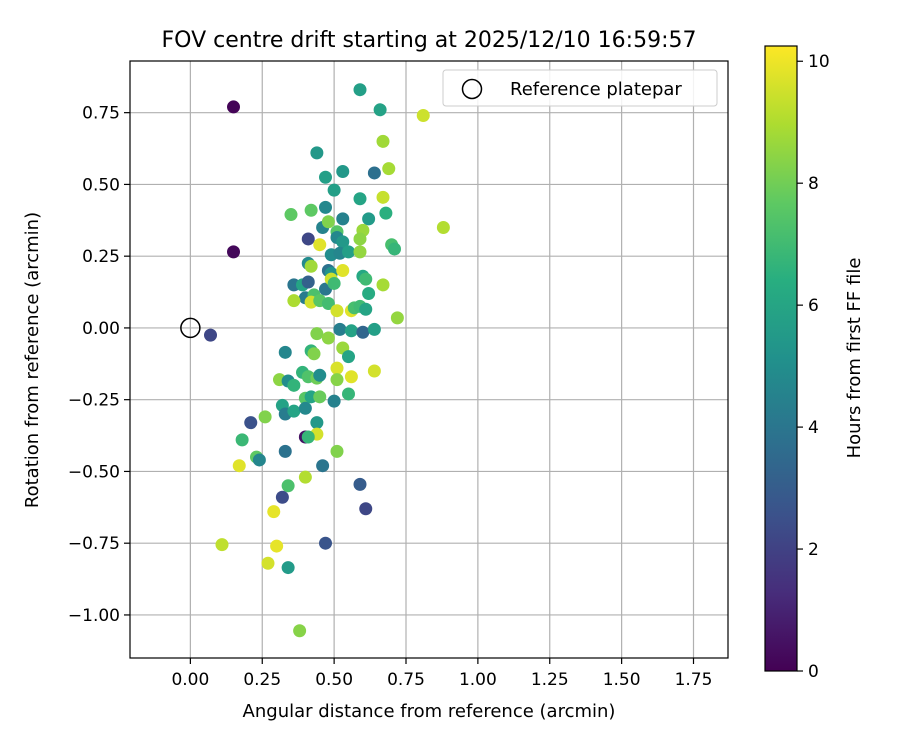  What do you see at coordinates (813, 184) in the screenshot?
I see `colorbar-tick-label: 8` at bounding box center [813, 184].